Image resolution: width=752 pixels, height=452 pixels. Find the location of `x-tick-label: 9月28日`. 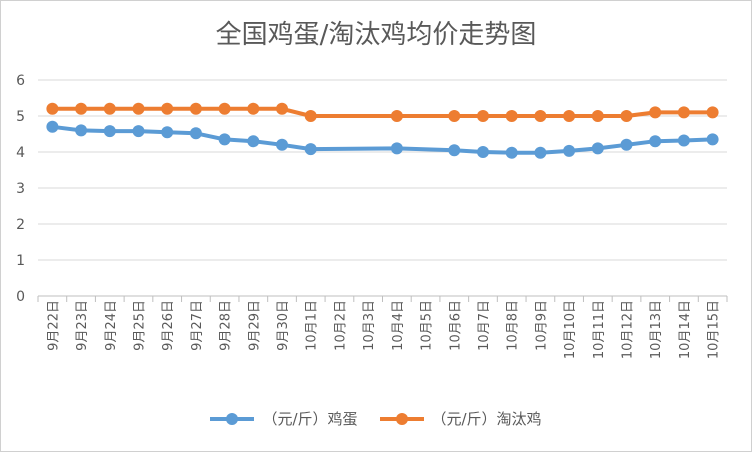

x-tick-label: 9月28日 is located at coordinates (226, 325).